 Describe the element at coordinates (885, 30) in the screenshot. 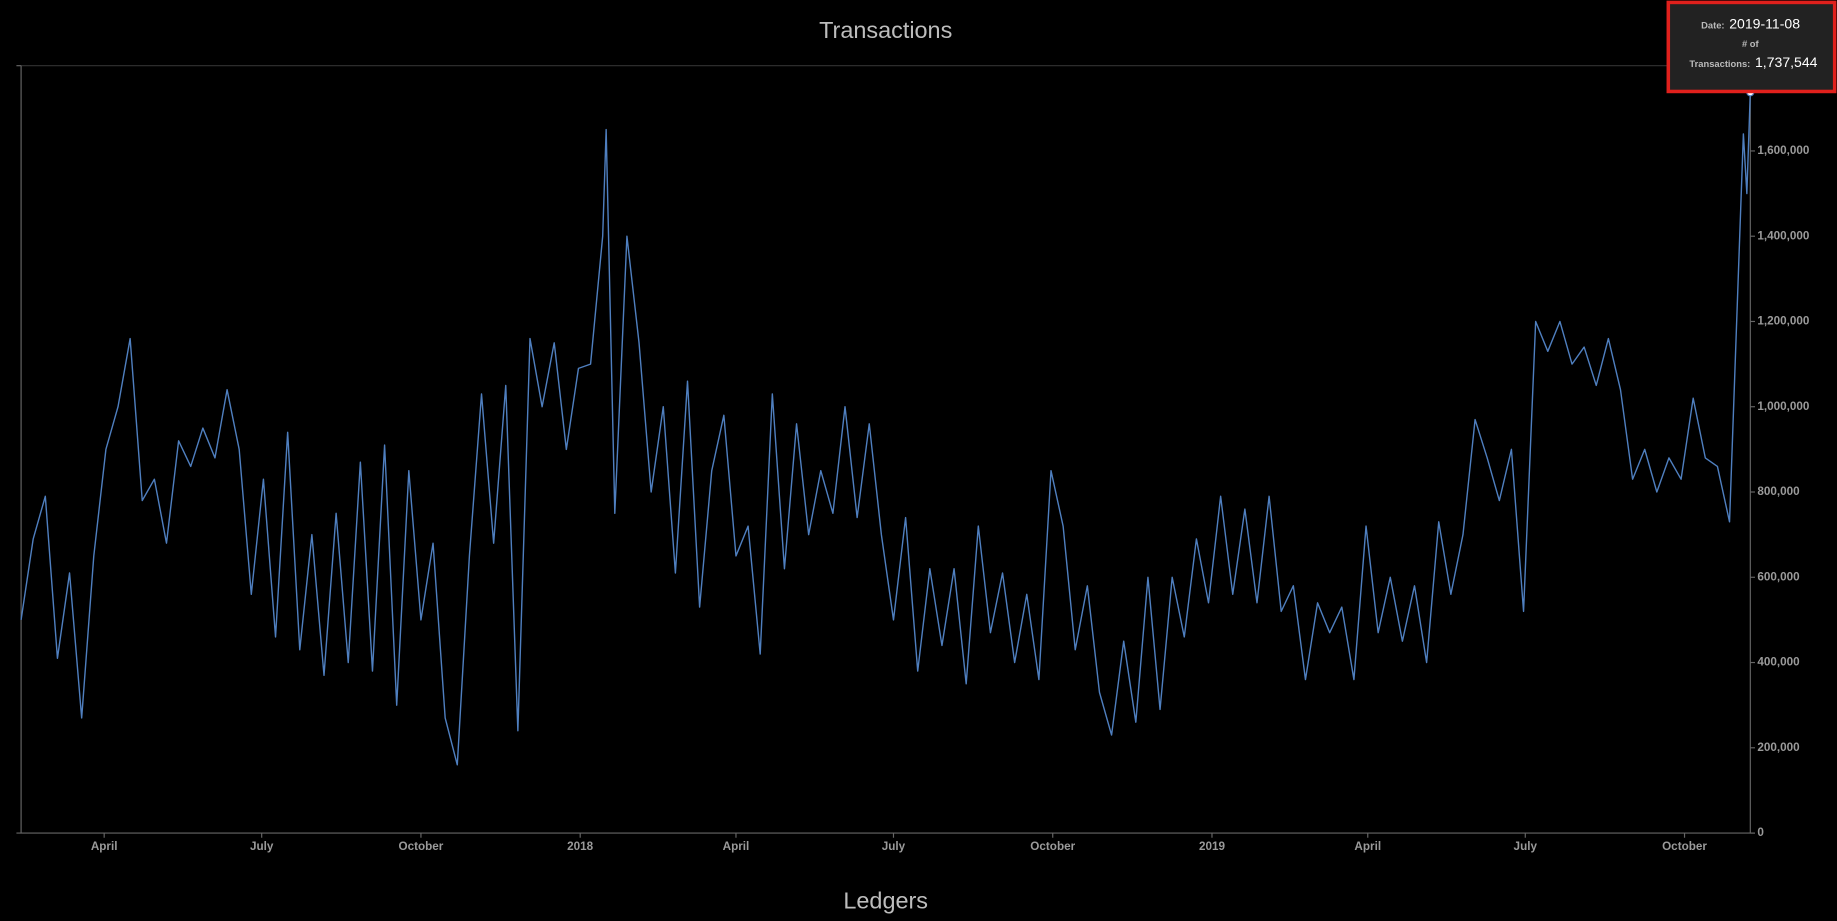

I see `chart-title: Transactions` at that location.